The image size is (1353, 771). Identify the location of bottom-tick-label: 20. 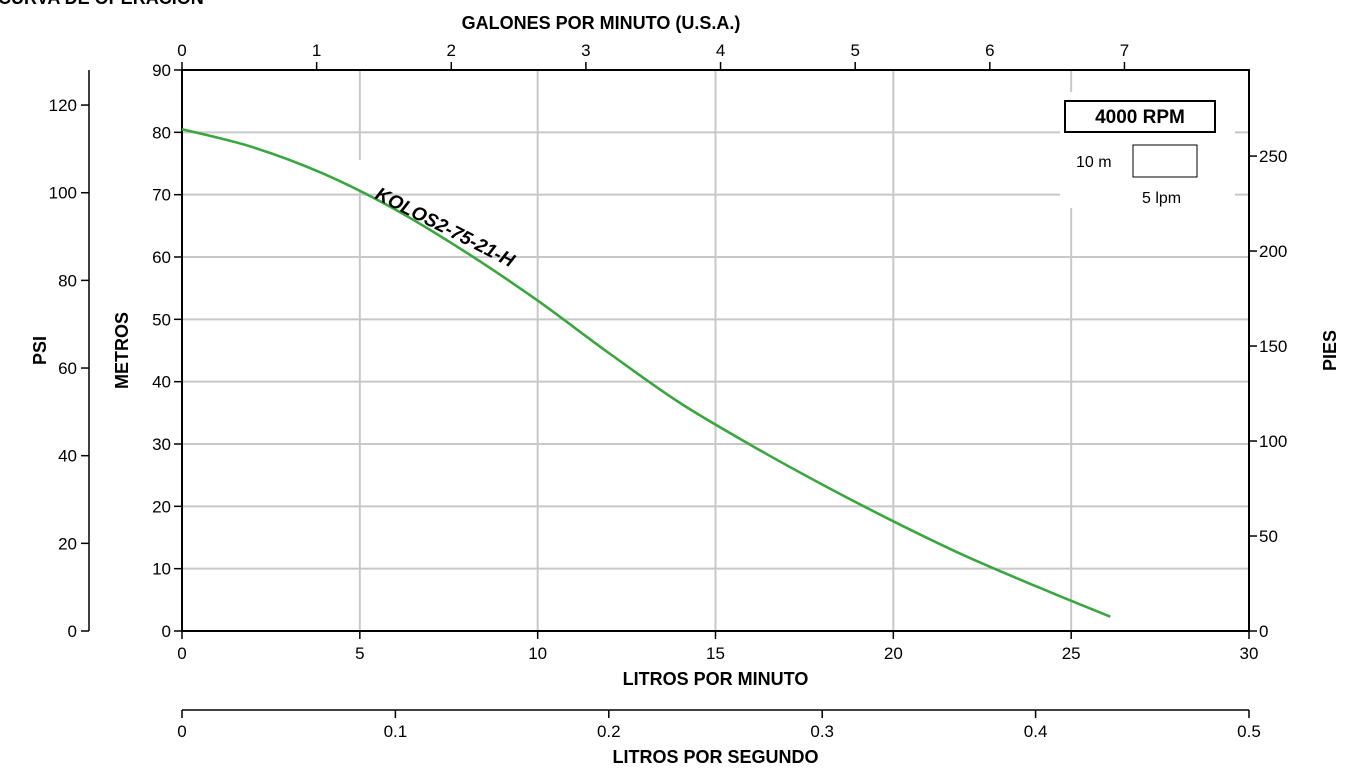
(893, 653).